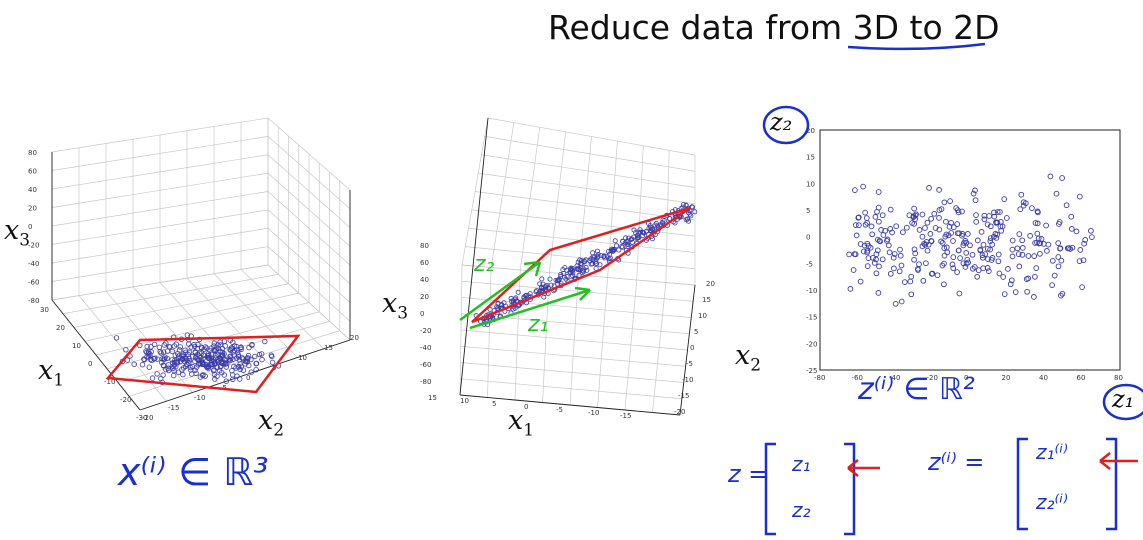 This screenshot has width=1143, height=540. What do you see at coordinates (781, 122) in the screenshot?
I see `circled-z2-label: z₂` at bounding box center [781, 122].